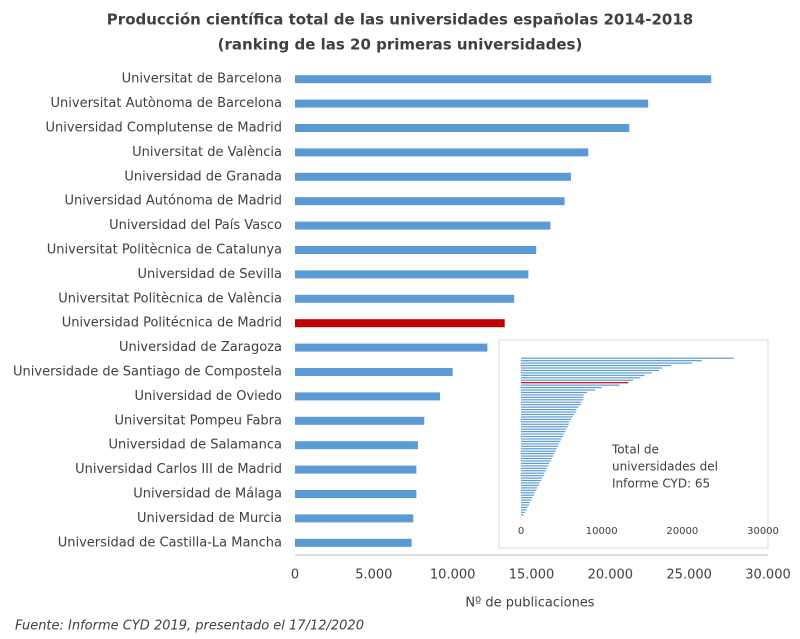  Describe the element at coordinates (209, 274) in the screenshot. I see `y-tick-label: Universidad de Sevilla` at that location.